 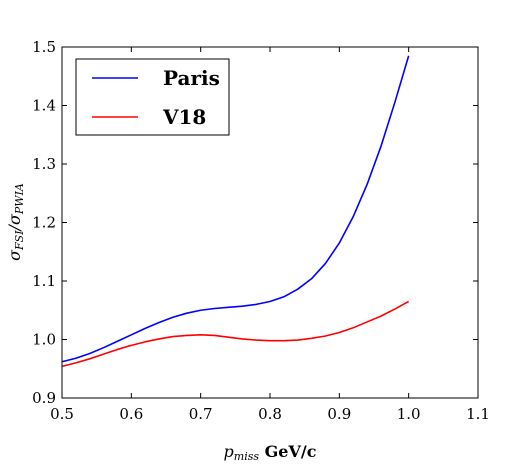 What do you see at coordinates (44, 164) in the screenshot?
I see `y-tick-label: 1.3` at bounding box center [44, 164].